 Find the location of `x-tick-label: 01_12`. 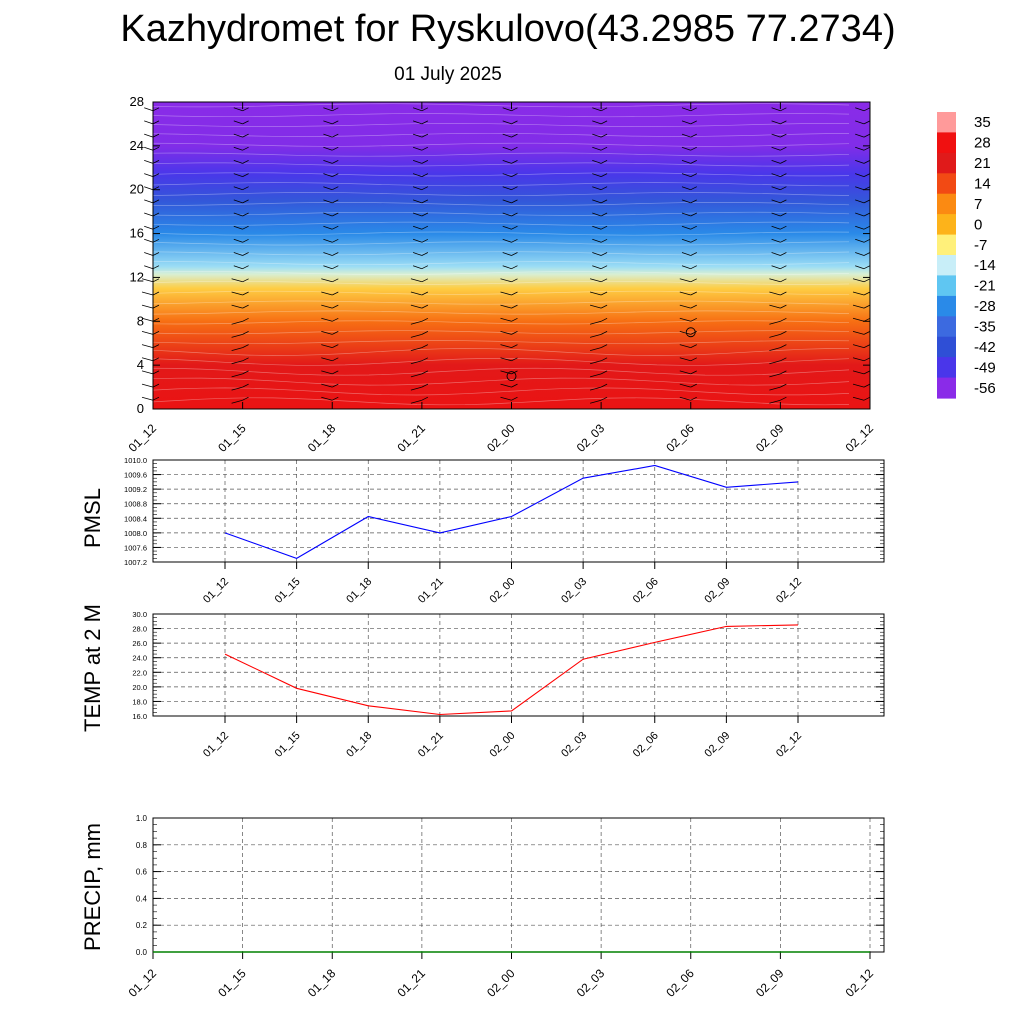

x-tick-label: 01_12 is located at coordinates (143, 983).